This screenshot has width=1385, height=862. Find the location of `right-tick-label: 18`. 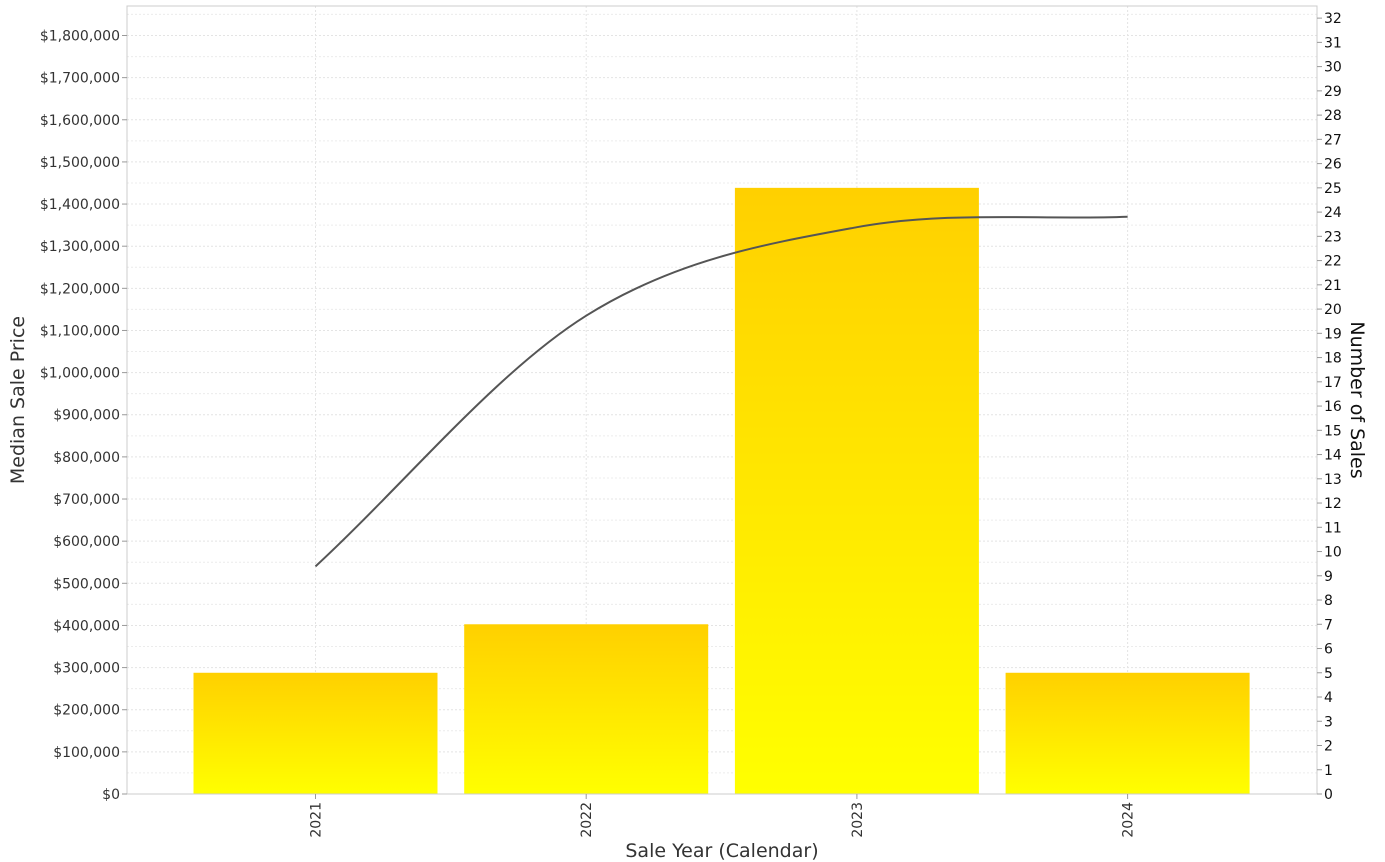

right-tick-label: 18 is located at coordinates (1333, 359).